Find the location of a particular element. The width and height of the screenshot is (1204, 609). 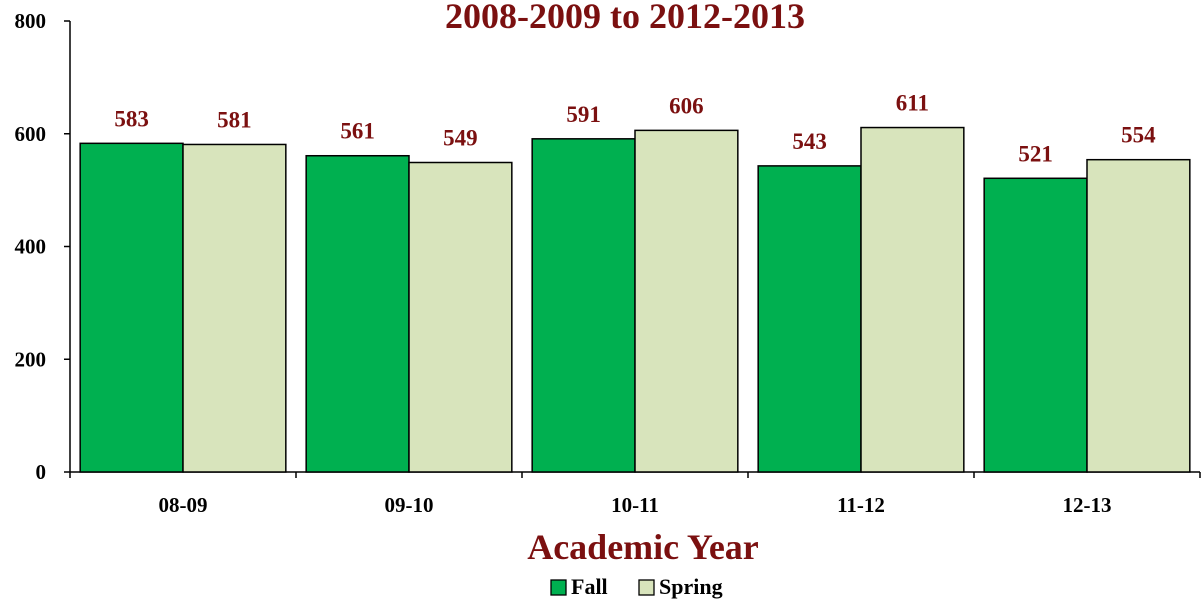

data-label: 611 is located at coordinates (912, 103).